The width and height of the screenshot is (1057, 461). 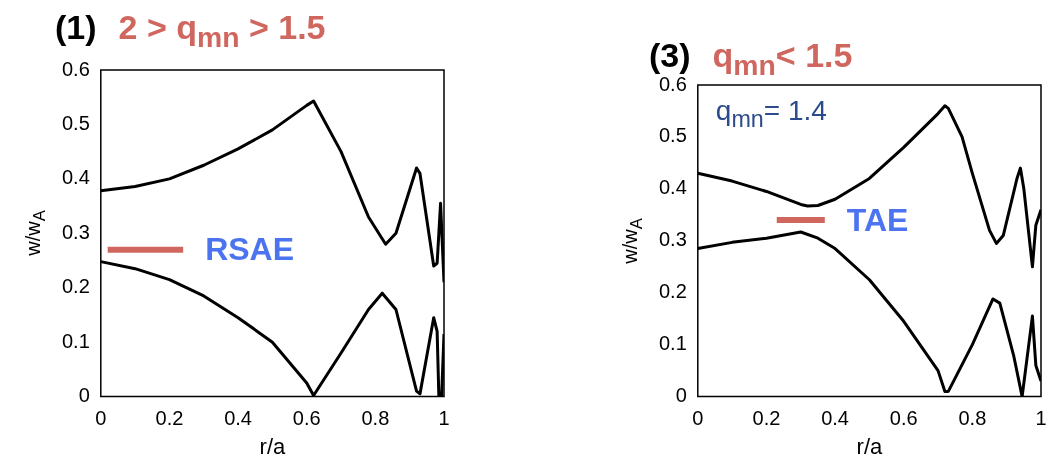 What do you see at coordinates (222, 30) in the screenshot?
I see `chart-subtitle: 2 > q$_{mn}$ > 1.5` at bounding box center [222, 30].